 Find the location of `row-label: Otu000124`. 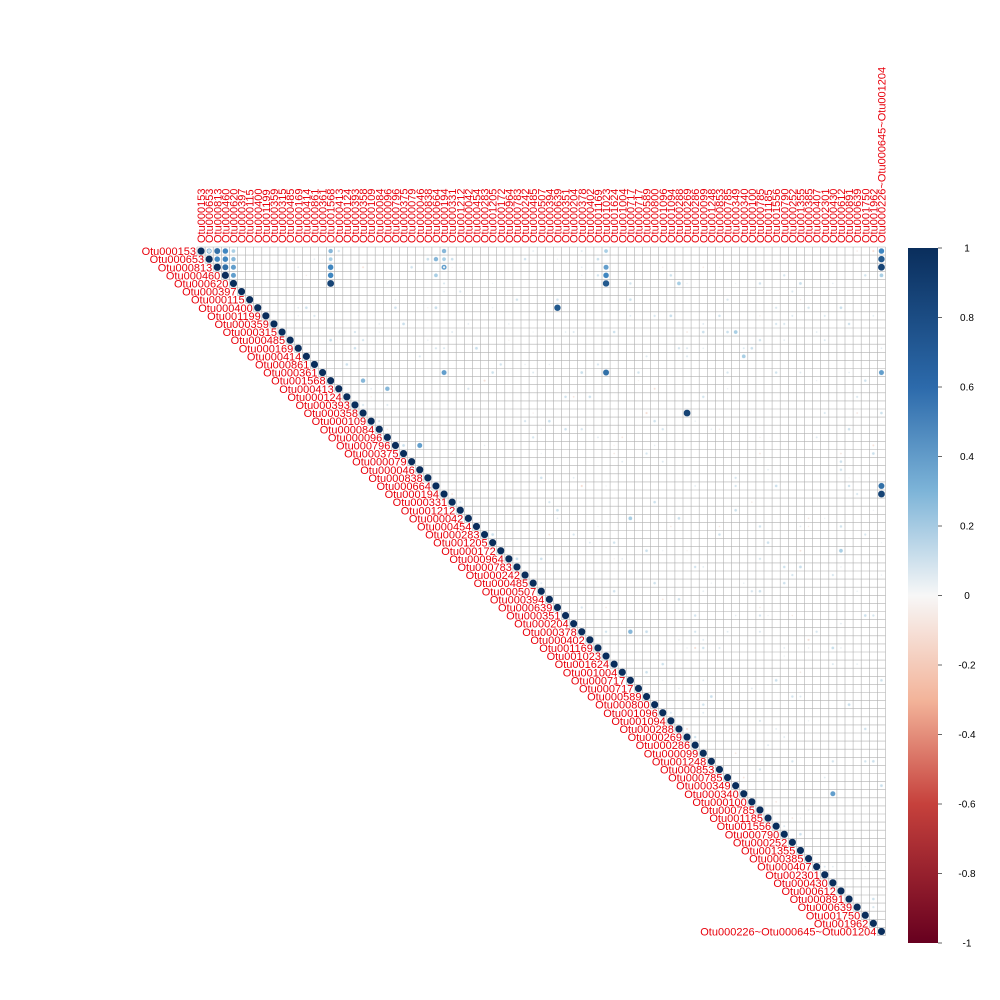

row-label: Otu000124 is located at coordinates (314, 398).